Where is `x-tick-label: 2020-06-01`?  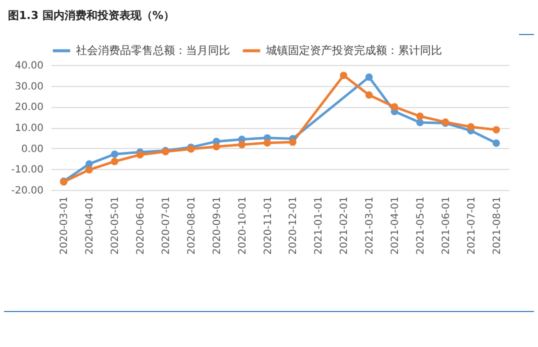
x-tick-label: 2020-06-01 is located at coordinates (141, 225).